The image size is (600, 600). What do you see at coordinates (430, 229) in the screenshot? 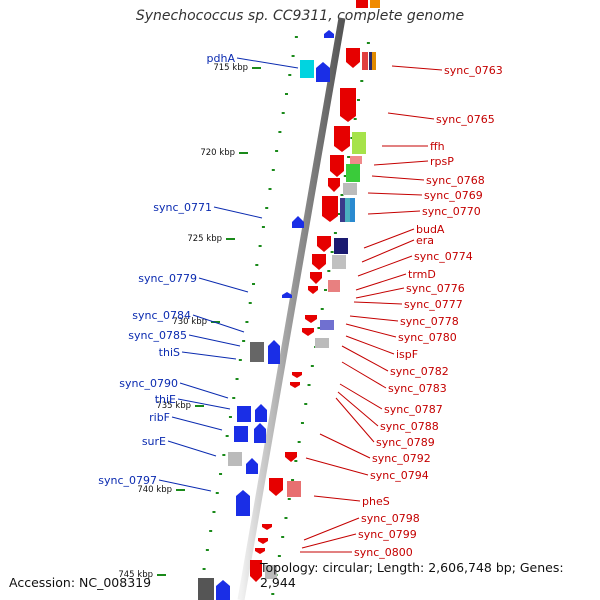
I see `right-gene-label: budA` at bounding box center [430, 229].